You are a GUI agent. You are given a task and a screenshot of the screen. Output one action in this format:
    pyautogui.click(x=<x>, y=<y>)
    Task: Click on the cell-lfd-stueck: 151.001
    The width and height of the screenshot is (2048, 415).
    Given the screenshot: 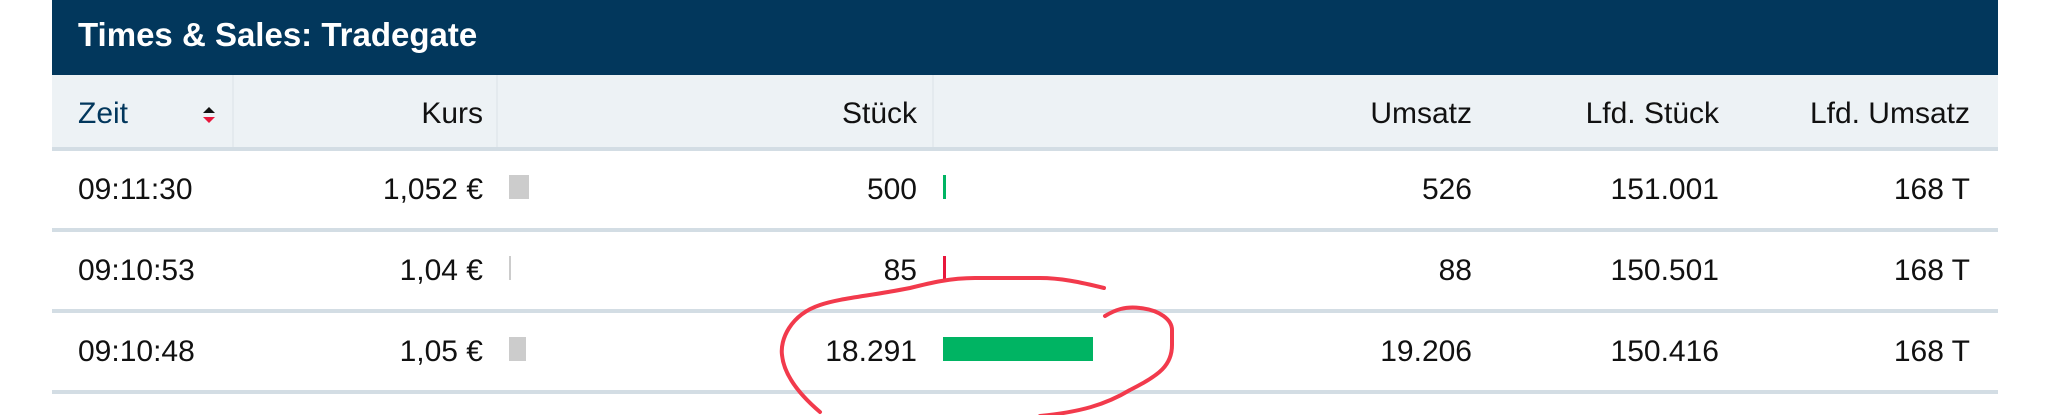 What is the action you would take?
    pyautogui.click(x=1664, y=189)
    